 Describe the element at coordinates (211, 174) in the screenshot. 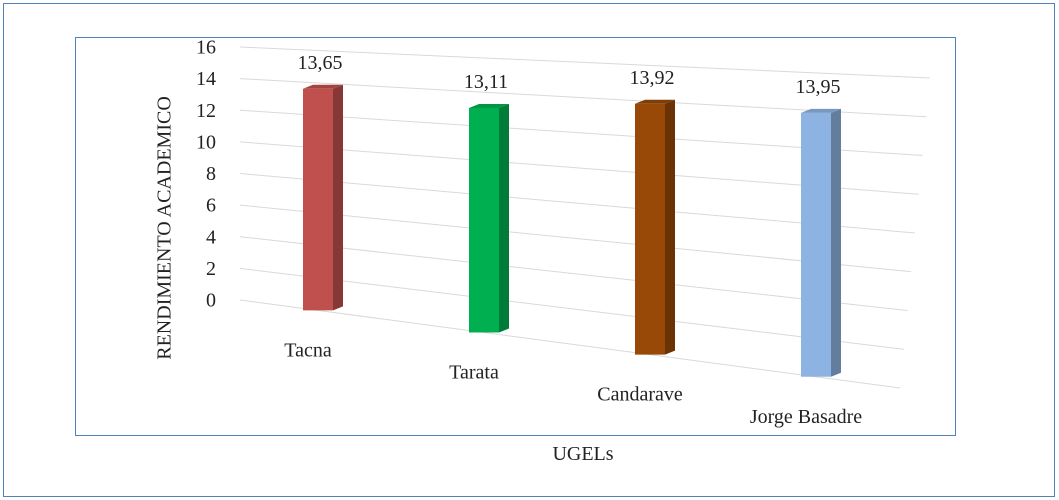

I see `y-tick-label: 8` at that location.